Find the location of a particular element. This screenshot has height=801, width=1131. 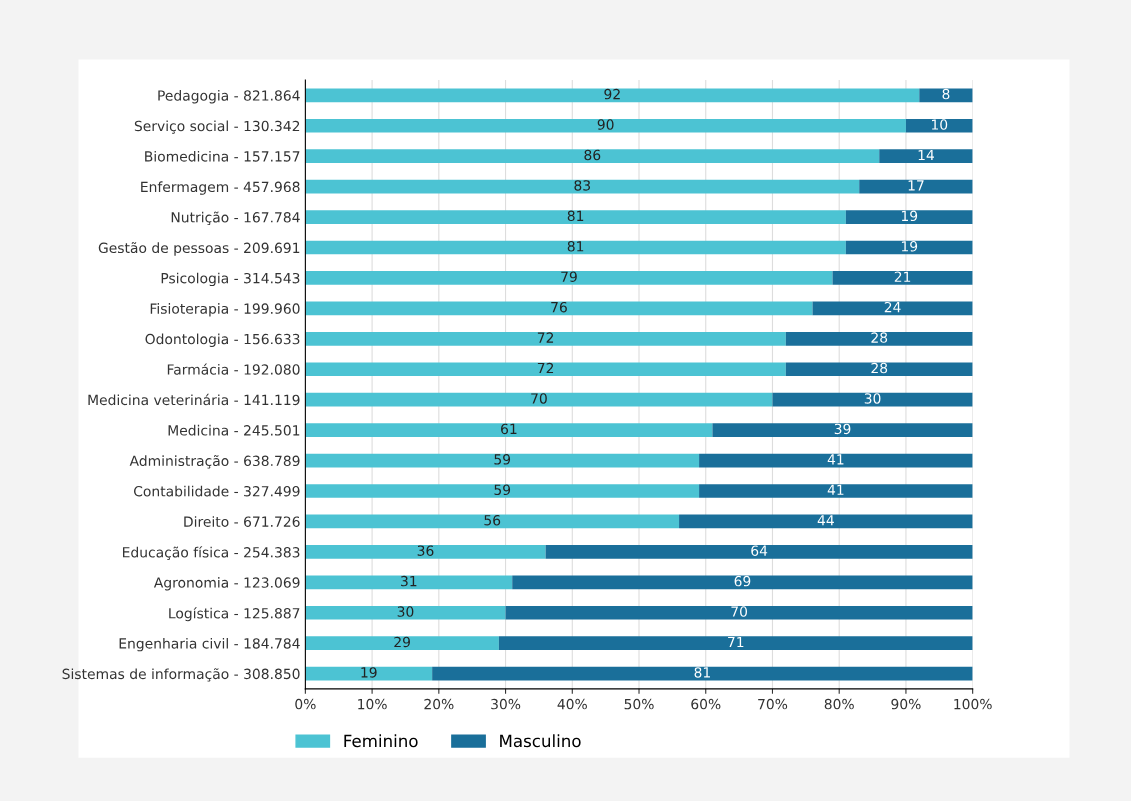

data-label: 44 is located at coordinates (825, 520).